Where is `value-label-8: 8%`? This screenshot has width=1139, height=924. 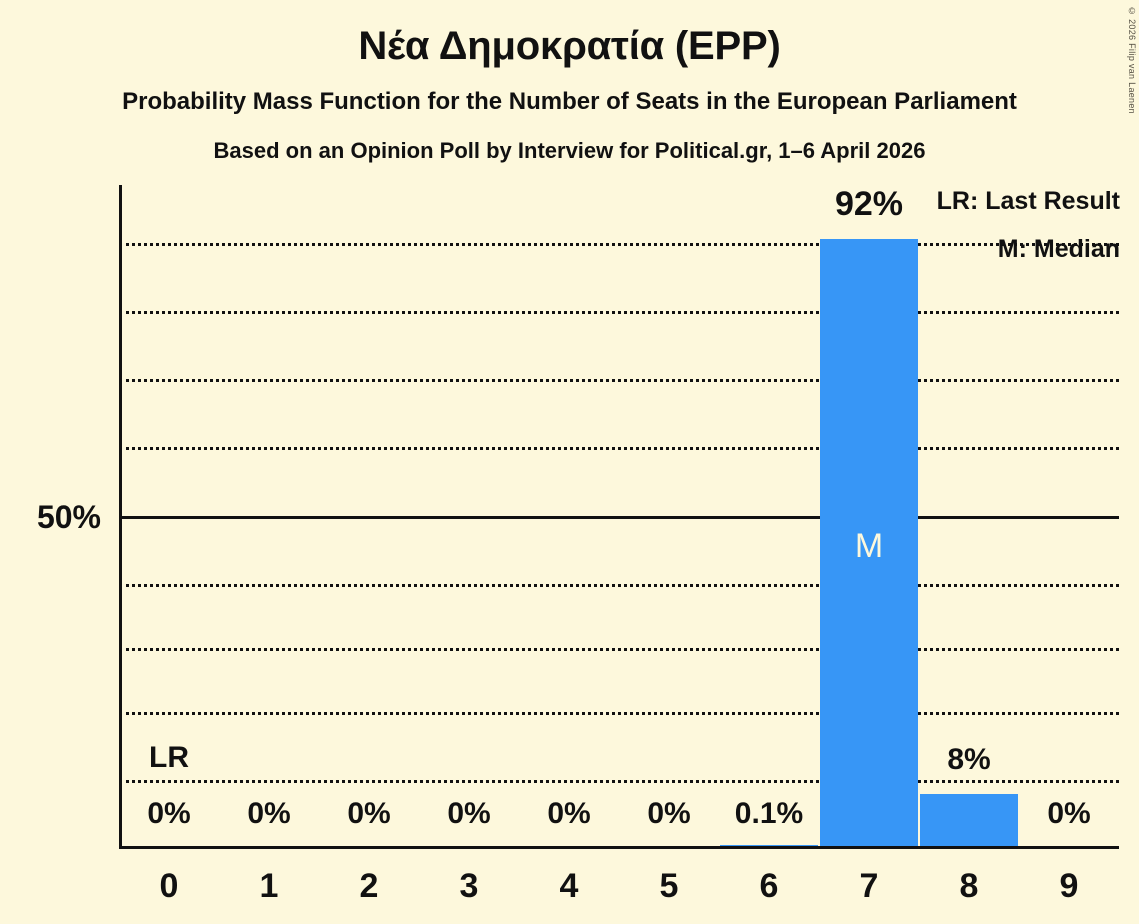
value-label-8: 8% is located at coordinates (969, 759).